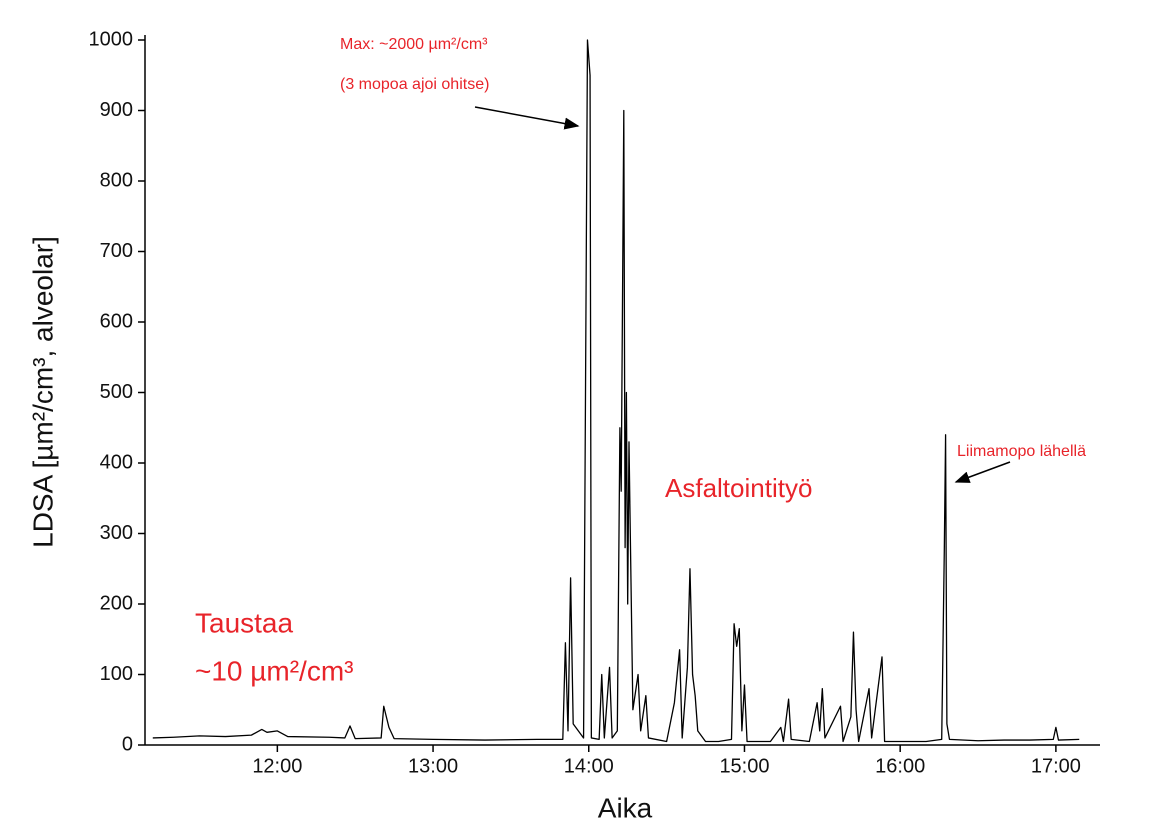 The image size is (1155, 827). Describe the element at coordinates (274, 670) in the screenshot. I see `annotation: ~10 µm²/cm³` at that location.